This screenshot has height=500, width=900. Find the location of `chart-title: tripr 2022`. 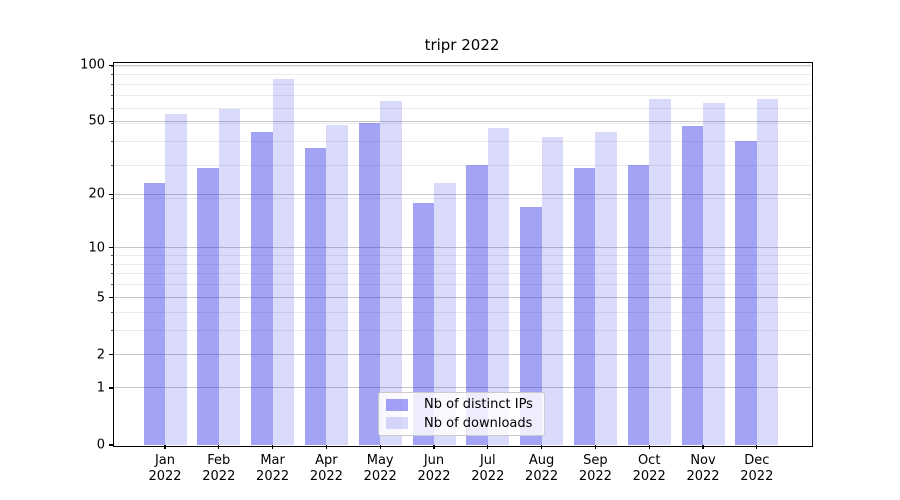

chart-title: tripr 2022 is located at coordinates (462, 45).